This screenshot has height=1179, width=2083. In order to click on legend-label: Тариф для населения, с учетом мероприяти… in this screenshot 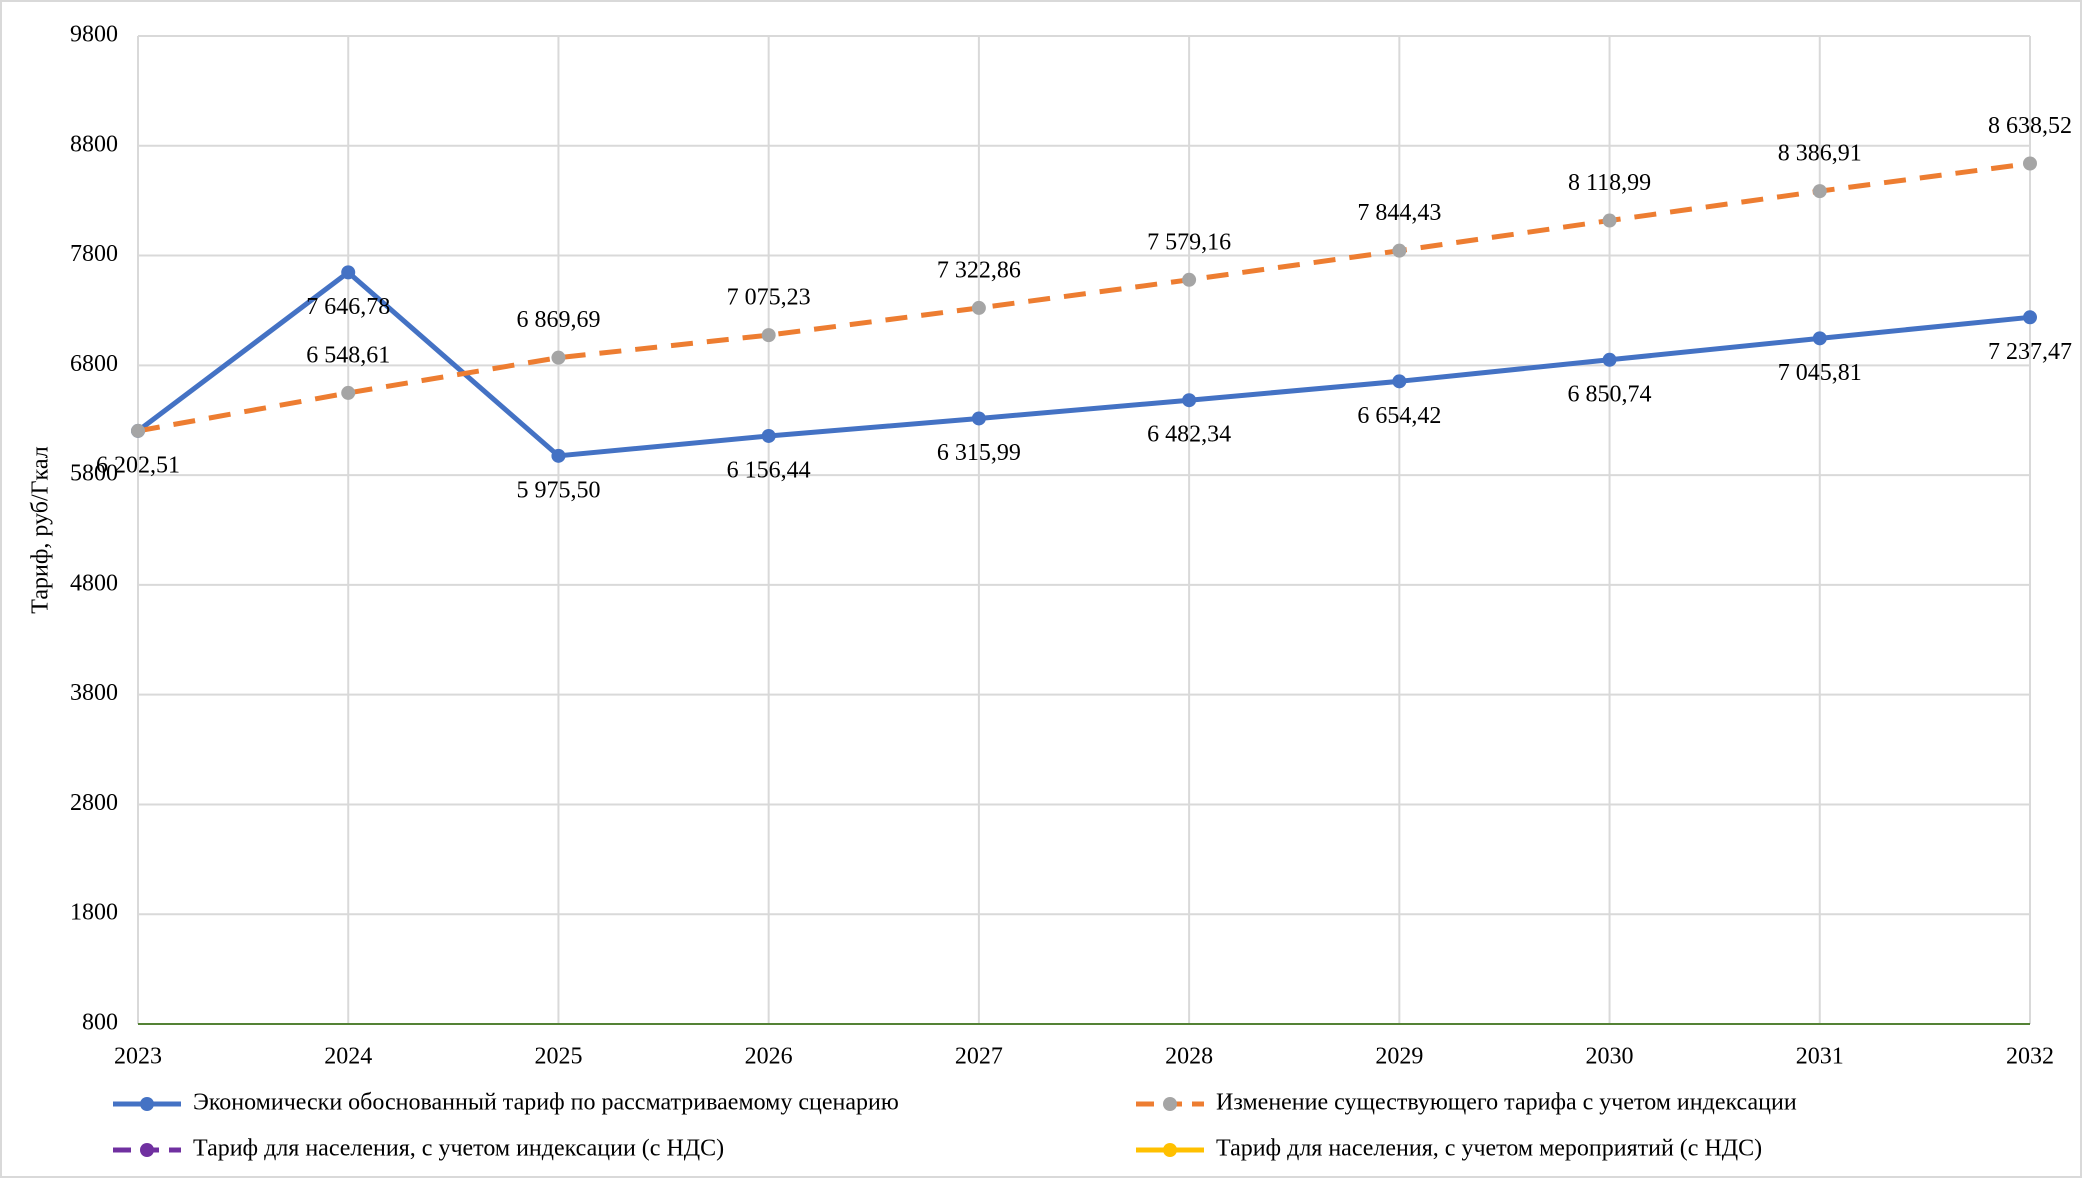, I will do `click(1489, 1149)`.